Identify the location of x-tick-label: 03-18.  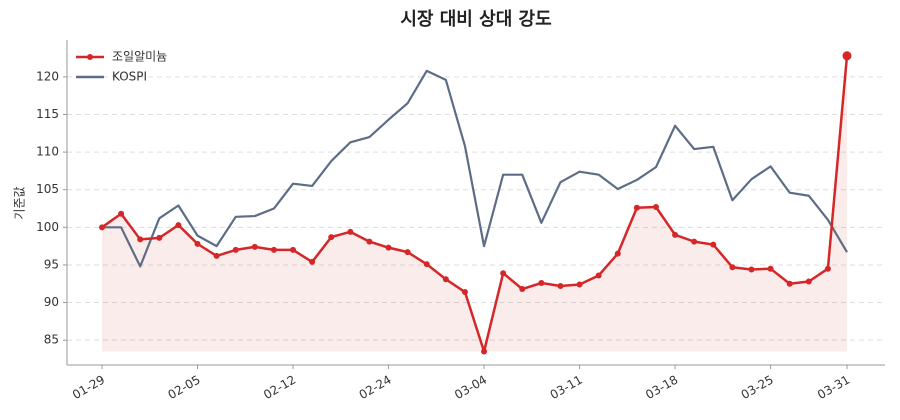
(661, 388).